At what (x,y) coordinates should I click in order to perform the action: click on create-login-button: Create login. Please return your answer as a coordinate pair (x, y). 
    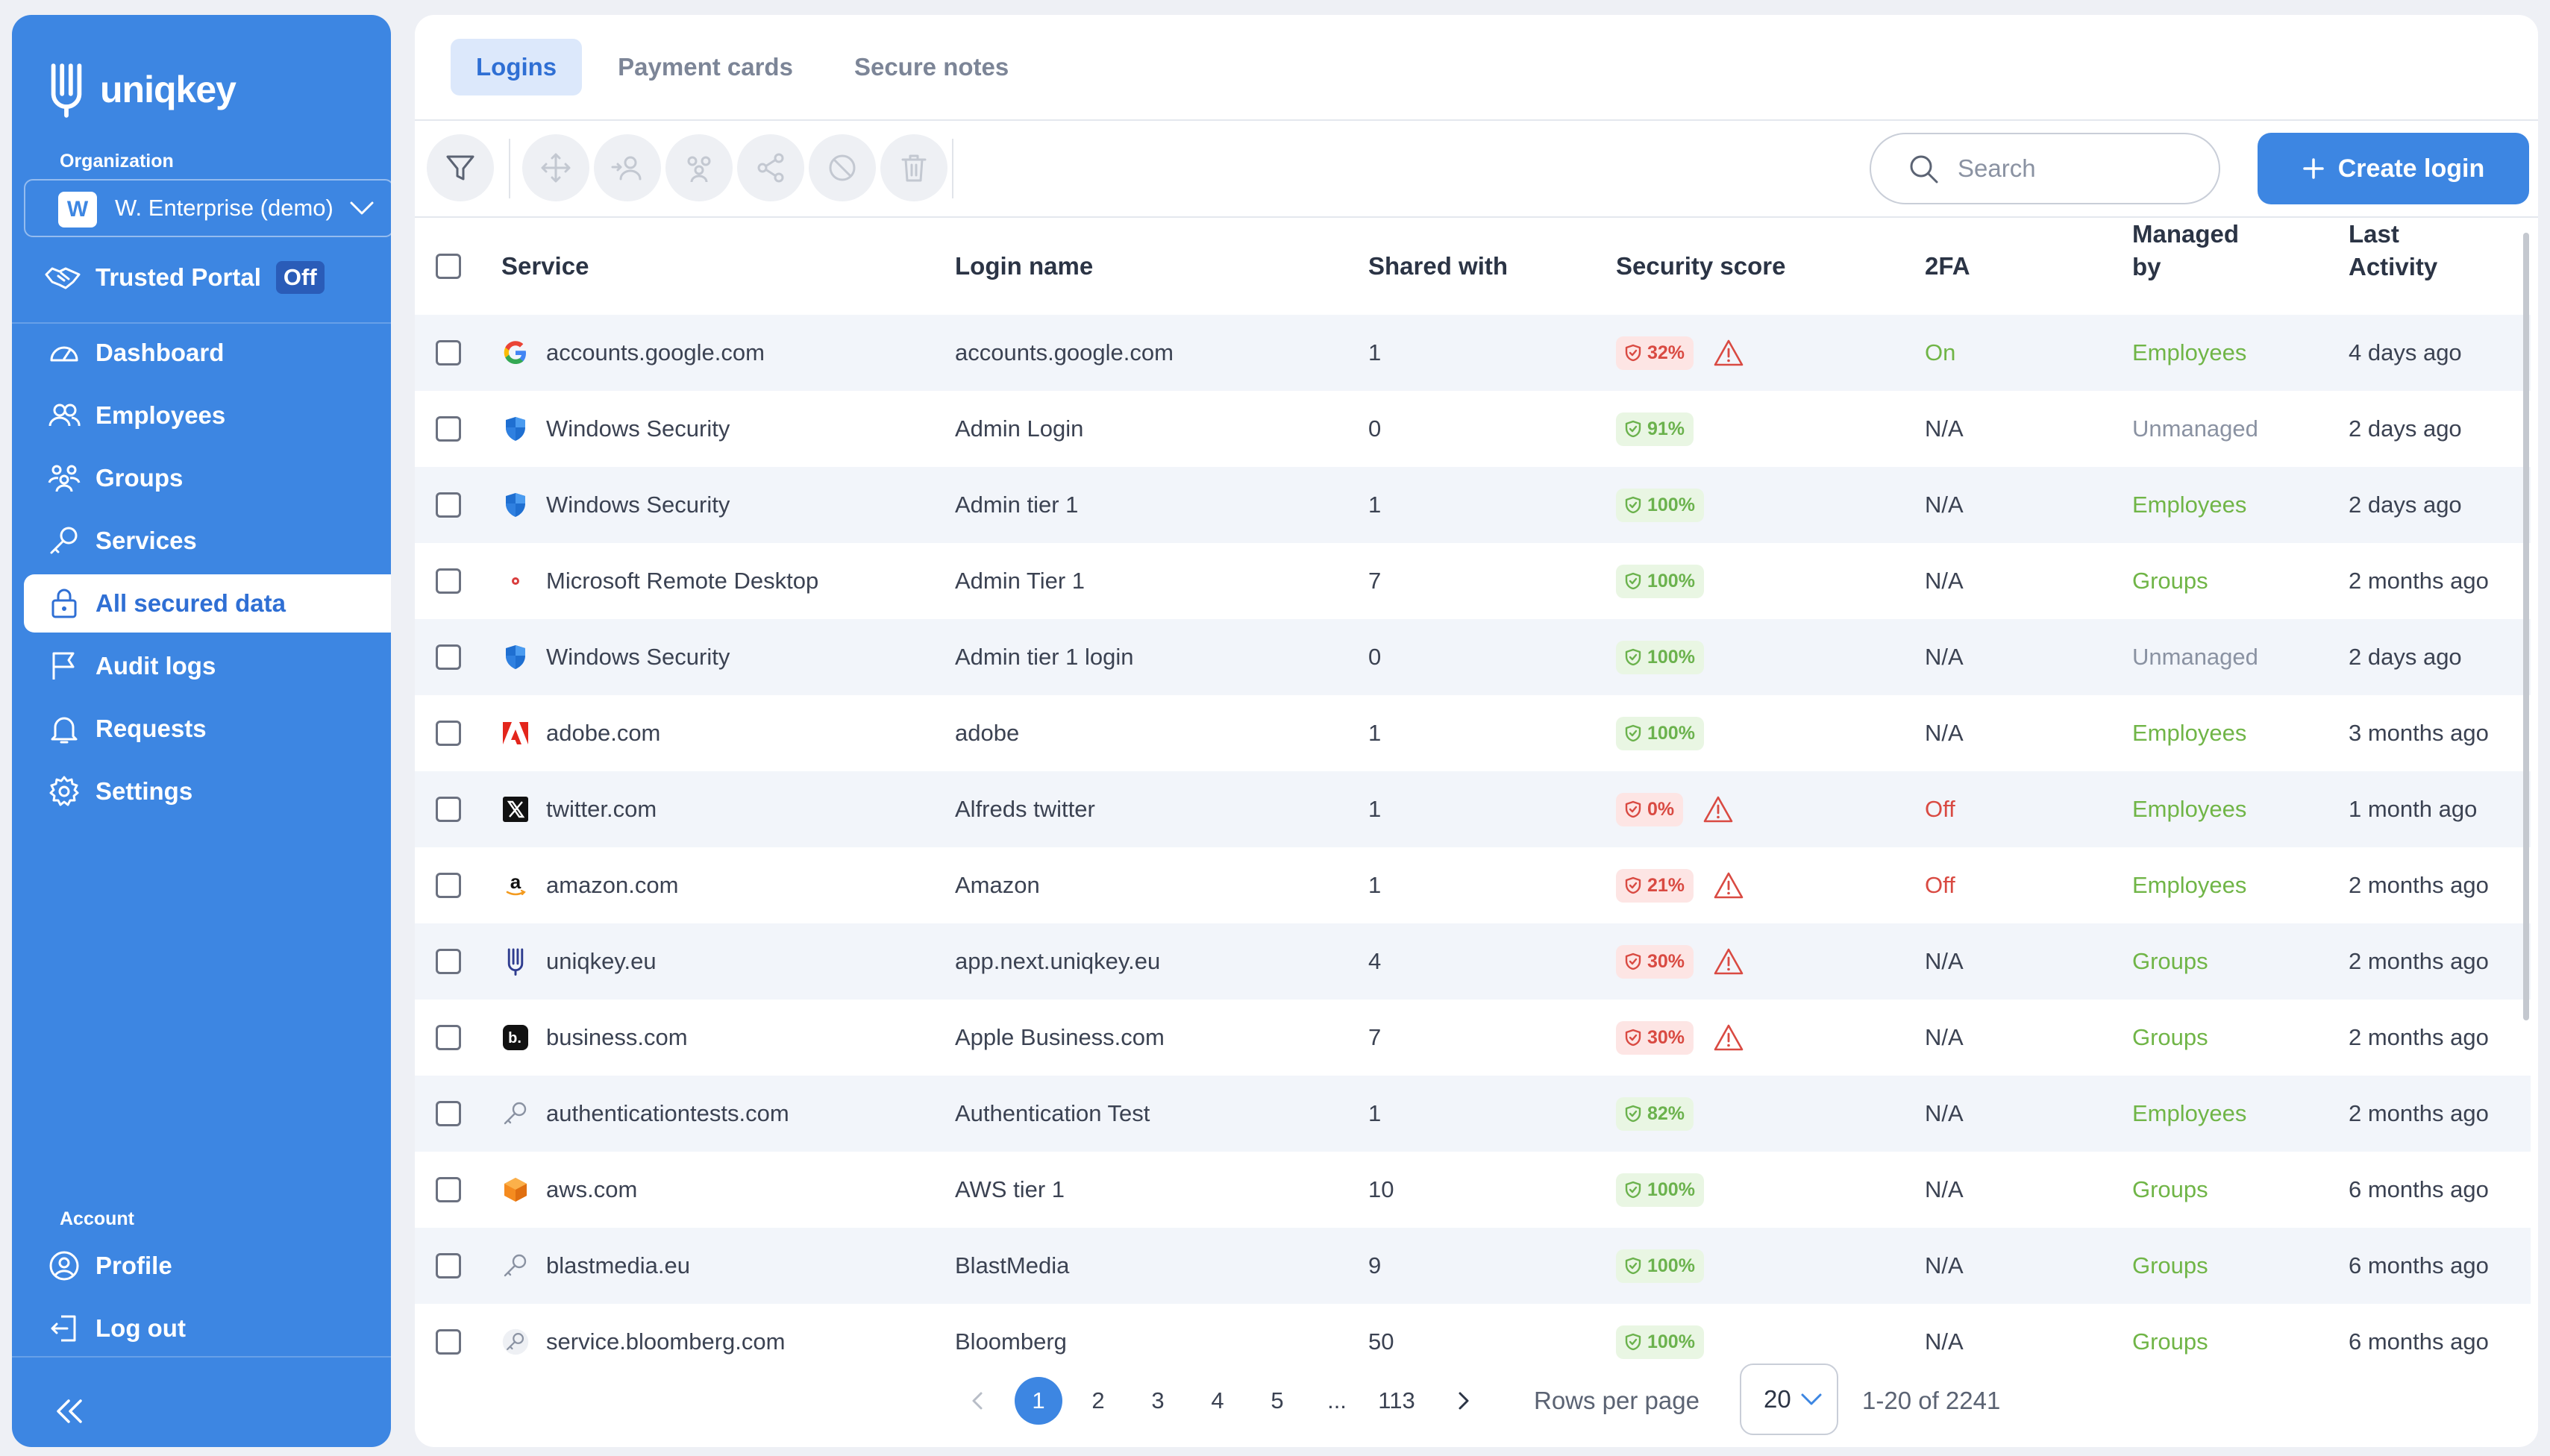
    Looking at the image, I should click on (2393, 168).